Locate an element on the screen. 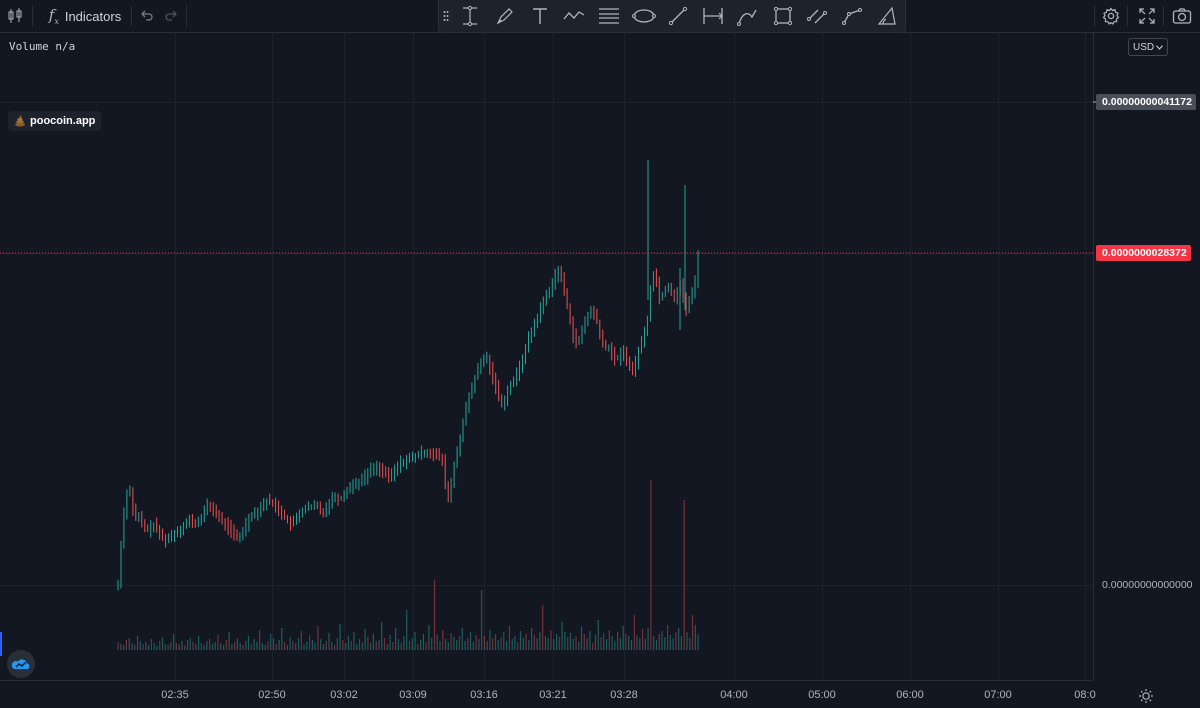 The width and height of the screenshot is (1200, 708). path-tool is located at coordinates (852, 16).